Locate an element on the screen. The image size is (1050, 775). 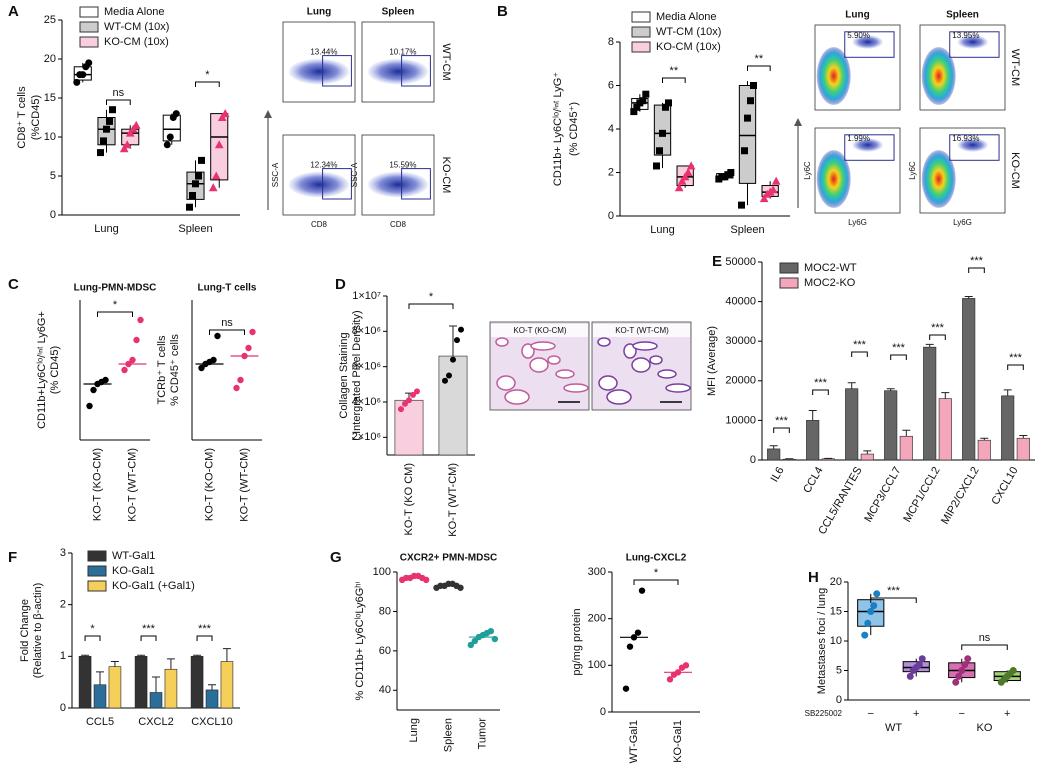
y-tick-label: 50000 is located at coordinates (740, 262).